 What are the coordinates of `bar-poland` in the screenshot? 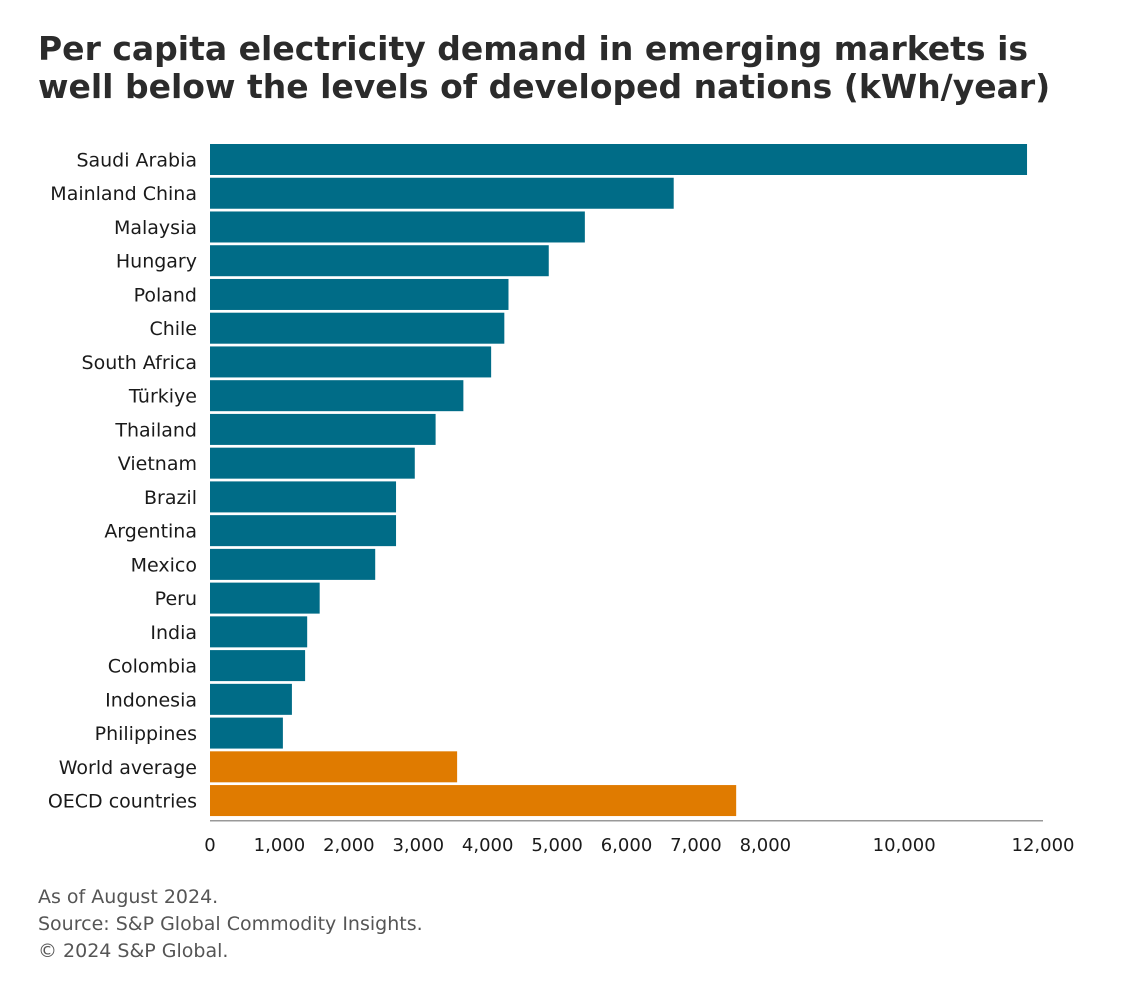 It's located at (359, 294).